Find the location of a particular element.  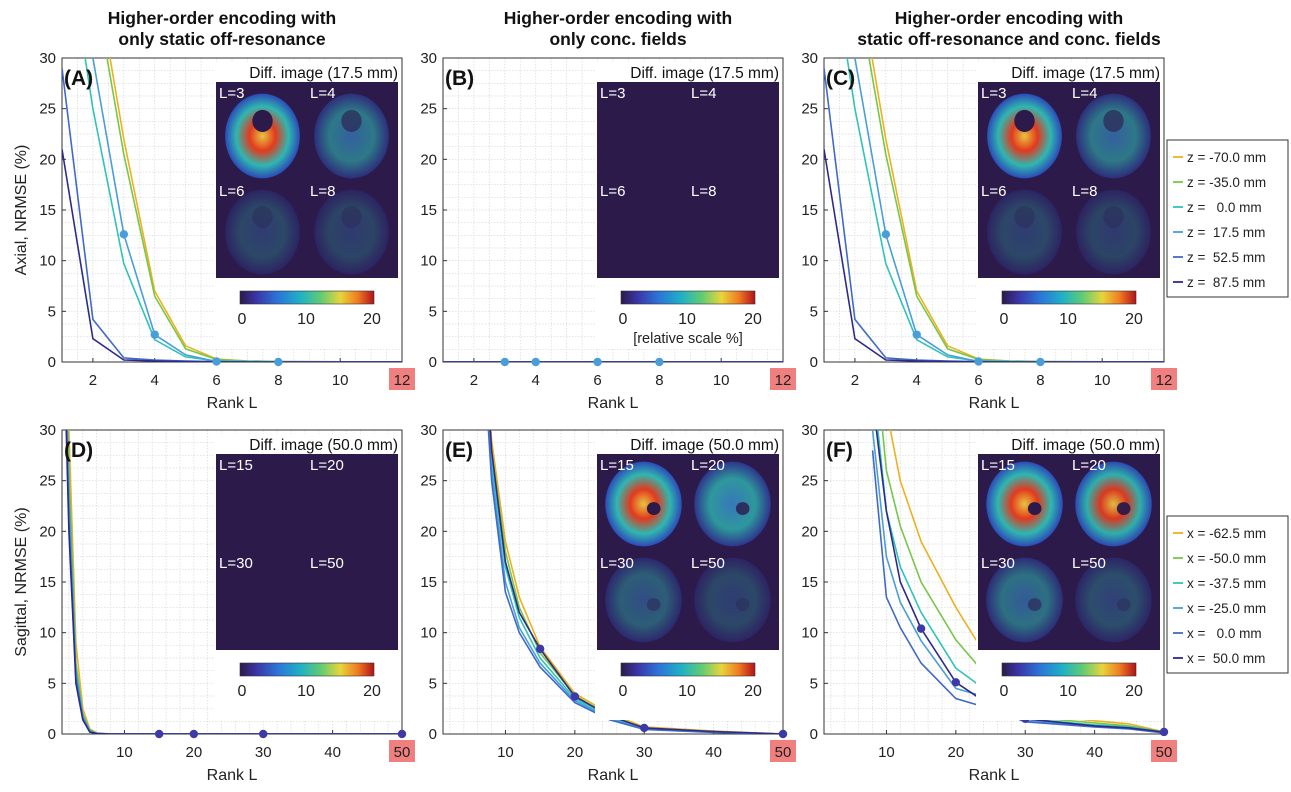

inset-rank-label: L=30 is located at coordinates (236, 563).